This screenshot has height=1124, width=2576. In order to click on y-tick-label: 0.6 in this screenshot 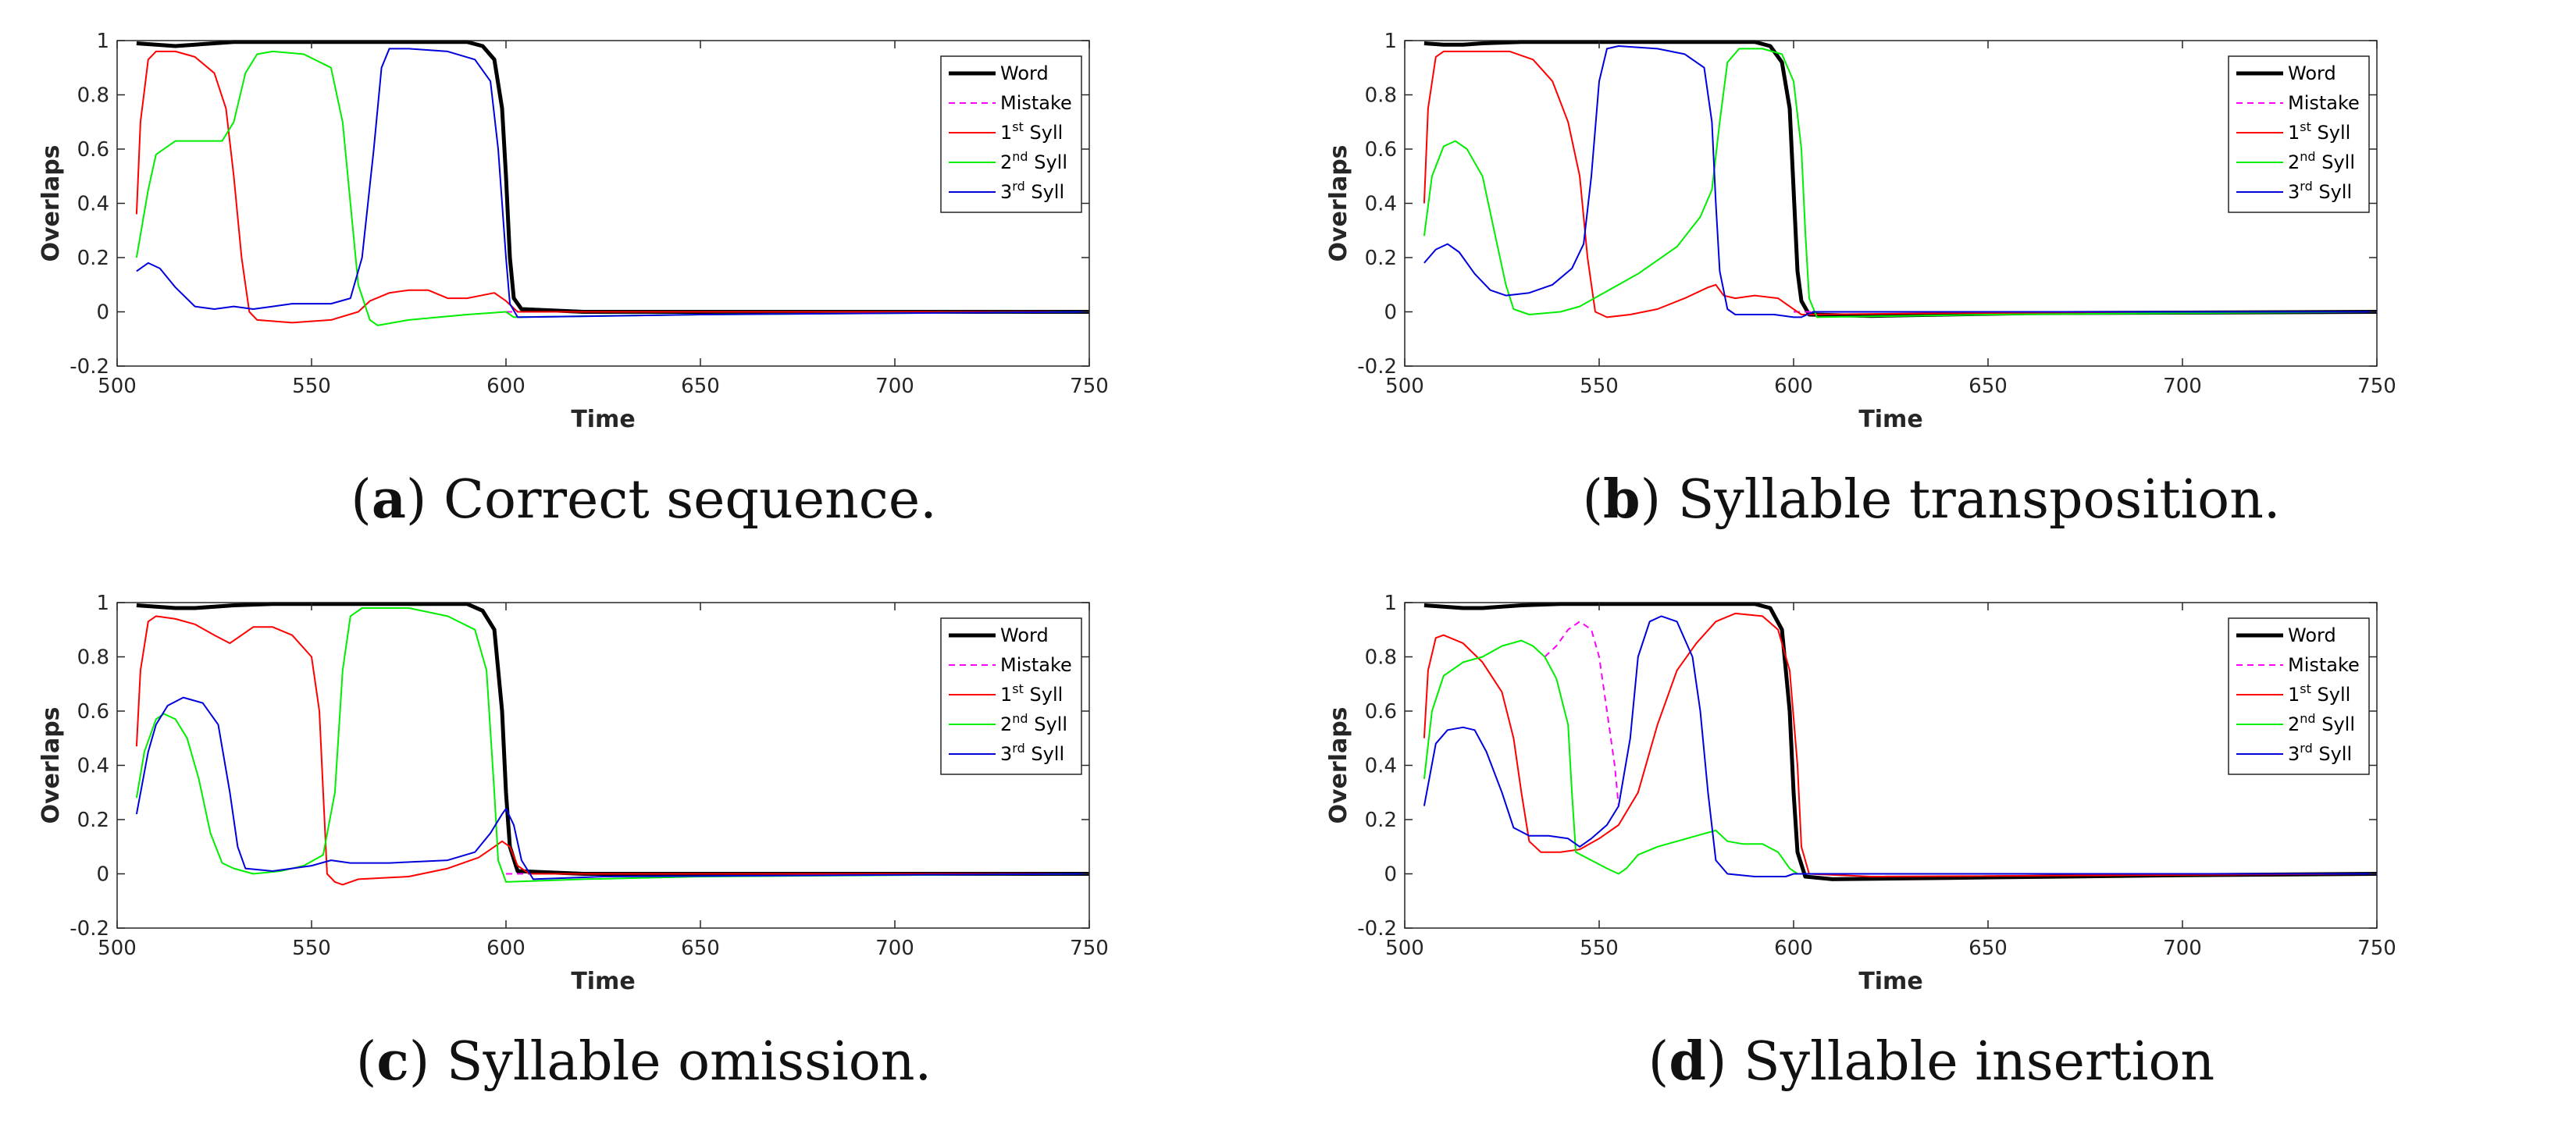, I will do `click(1381, 150)`.